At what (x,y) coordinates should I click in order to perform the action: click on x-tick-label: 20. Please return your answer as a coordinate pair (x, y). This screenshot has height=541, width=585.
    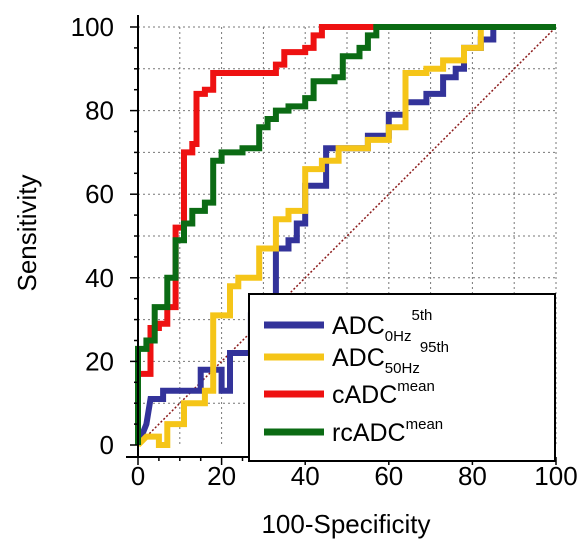
    Looking at the image, I should click on (221, 476).